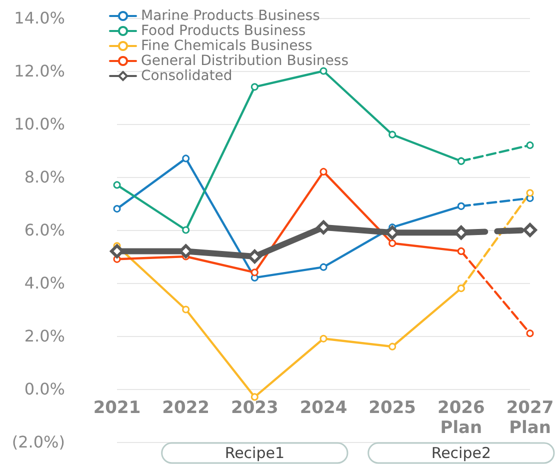  I want to click on y-tick-label: 14.0%, so click(39, 18).